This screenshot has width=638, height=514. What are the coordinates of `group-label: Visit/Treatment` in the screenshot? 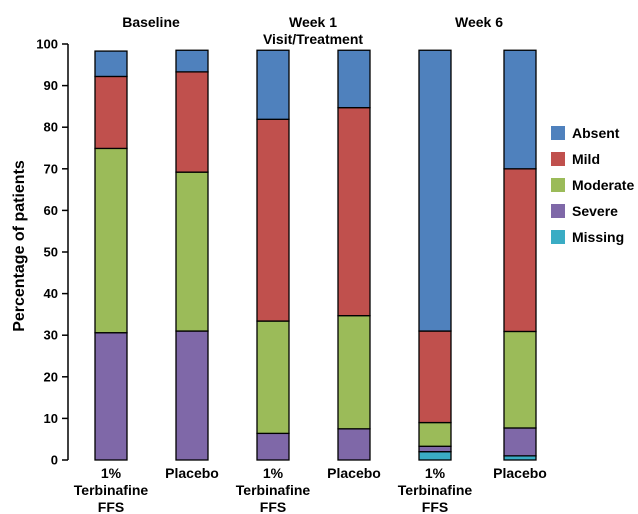 It's located at (313, 39).